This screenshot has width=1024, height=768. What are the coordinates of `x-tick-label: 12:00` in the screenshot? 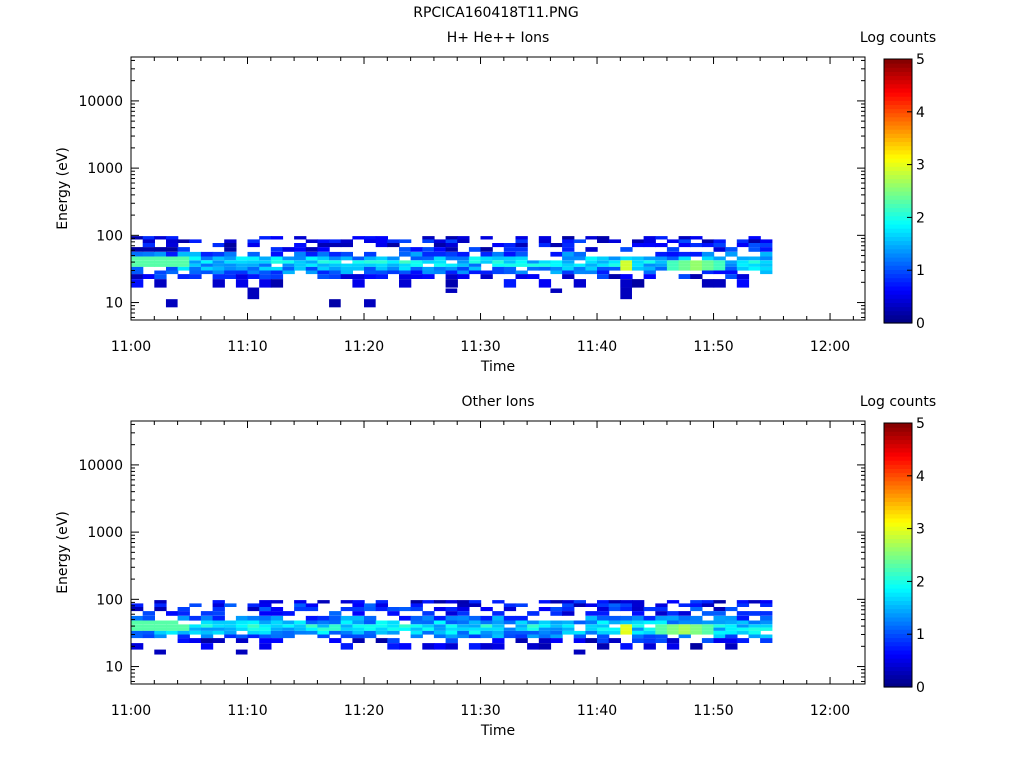 It's located at (830, 347).